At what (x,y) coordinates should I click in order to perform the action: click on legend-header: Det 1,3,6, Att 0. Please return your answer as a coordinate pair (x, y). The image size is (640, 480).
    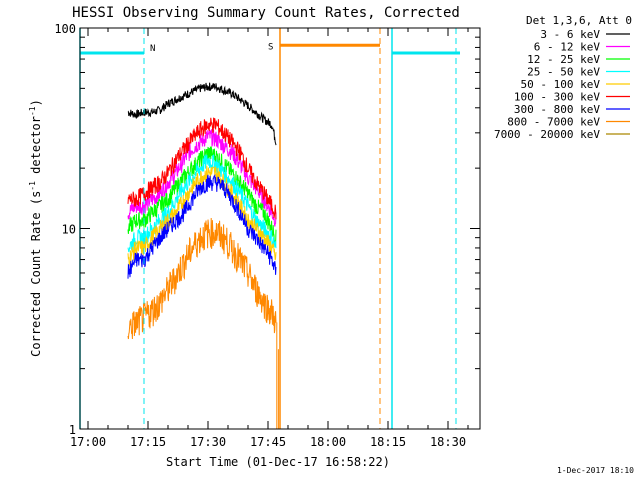
    Looking at the image, I should click on (579, 20).